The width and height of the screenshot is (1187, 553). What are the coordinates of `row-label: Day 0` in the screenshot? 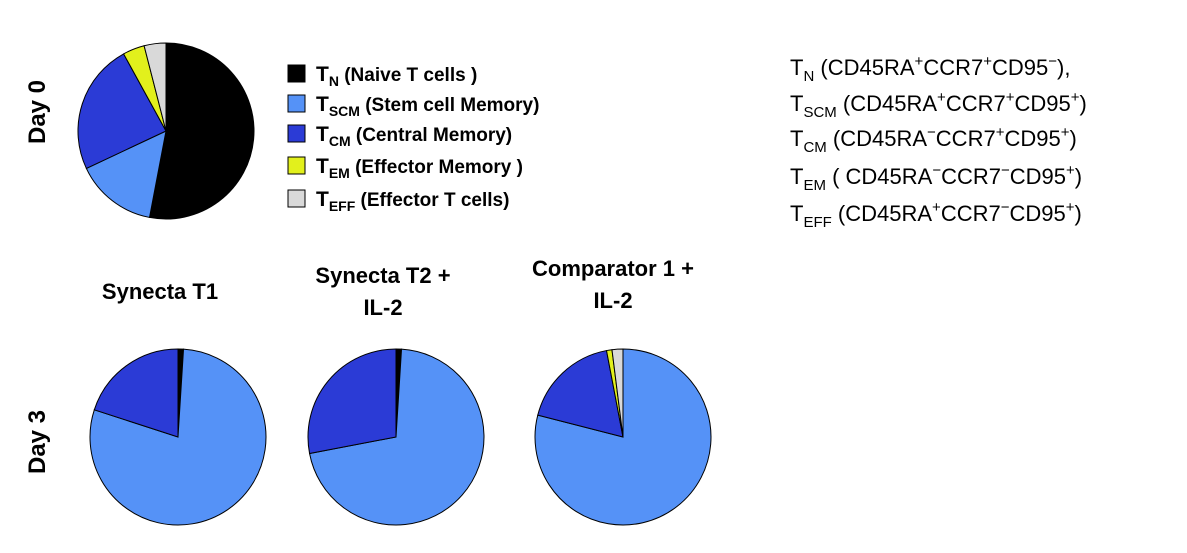 It's located at (37, 112).